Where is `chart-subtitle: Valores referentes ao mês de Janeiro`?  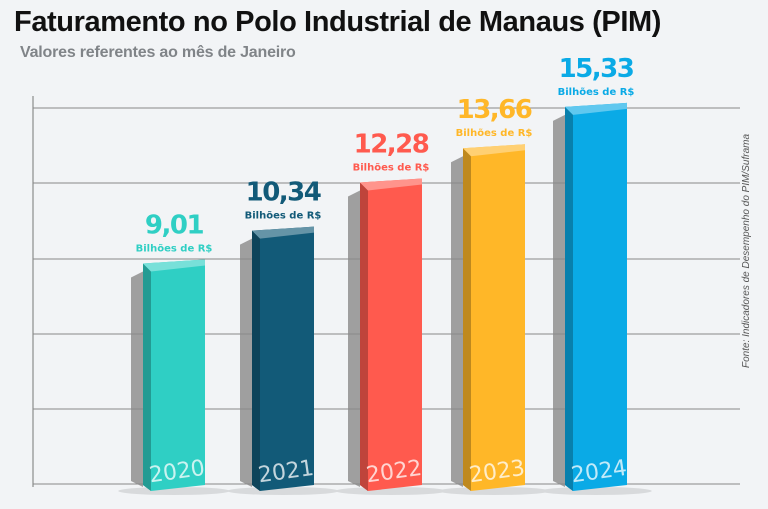
chart-subtitle: Valores referentes ao mês de Janeiro is located at coordinates (158, 52).